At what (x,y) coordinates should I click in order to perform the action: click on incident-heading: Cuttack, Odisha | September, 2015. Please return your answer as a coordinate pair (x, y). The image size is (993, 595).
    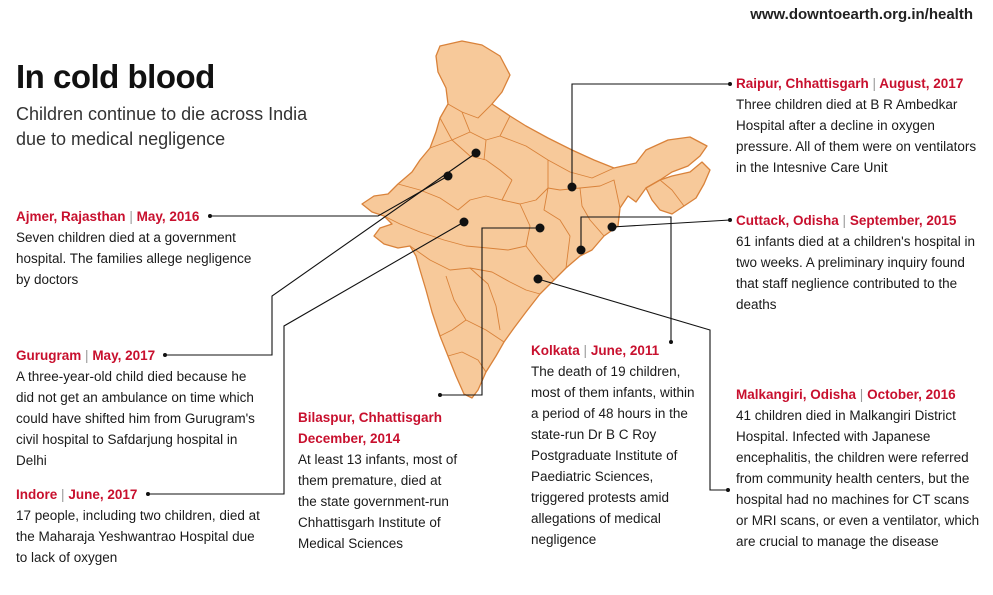
    Looking at the image, I should click on (846, 220).